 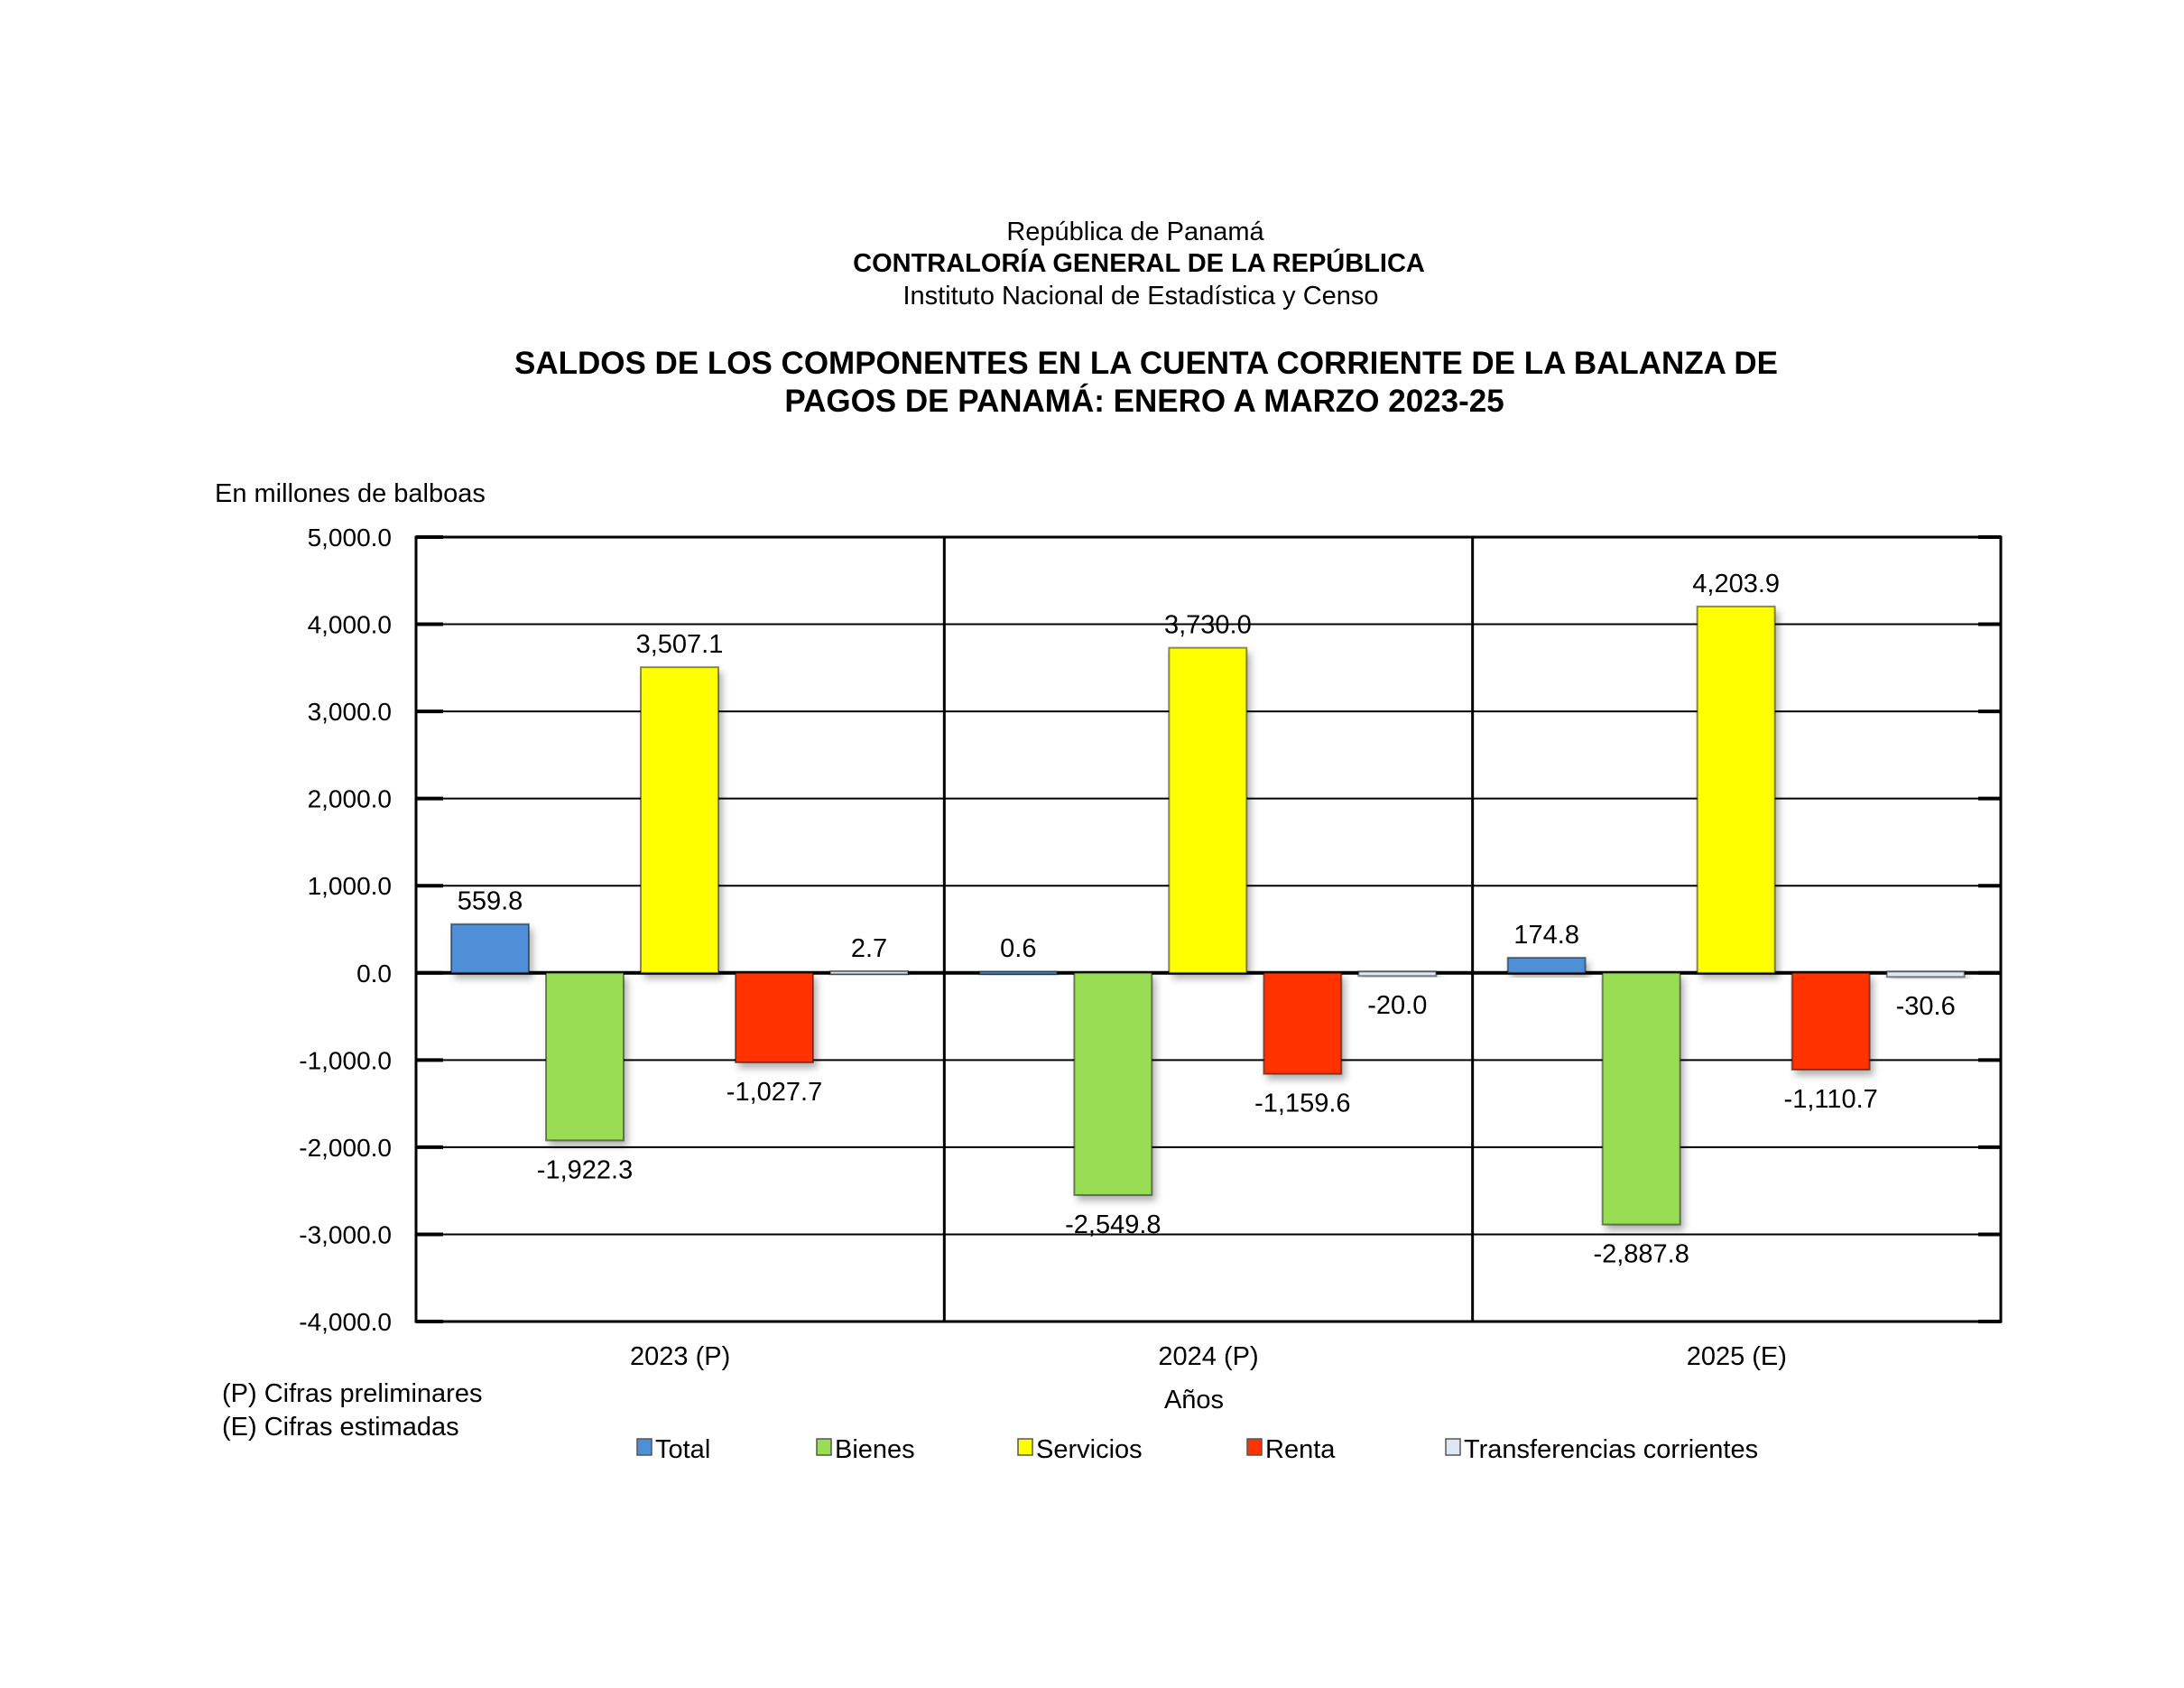 What do you see at coordinates (1113, 1225) in the screenshot?
I see `data-label: -2,549.8` at bounding box center [1113, 1225].